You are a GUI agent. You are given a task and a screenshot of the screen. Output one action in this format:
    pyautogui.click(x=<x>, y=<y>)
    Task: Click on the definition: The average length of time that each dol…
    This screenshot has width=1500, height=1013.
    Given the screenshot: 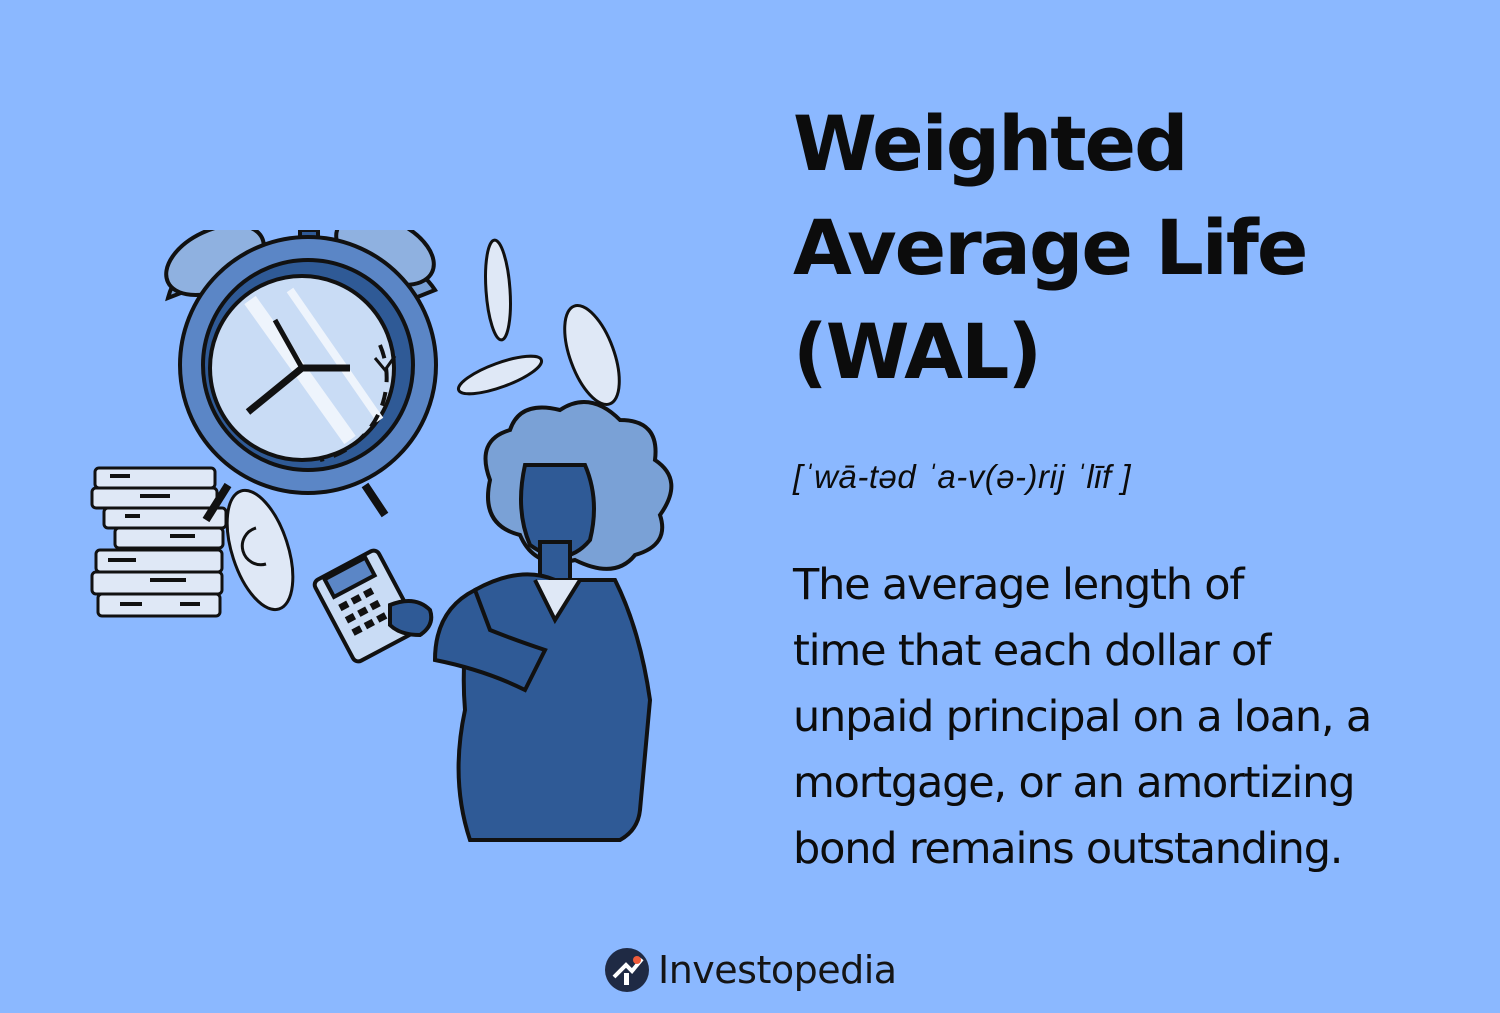 What is the action you would take?
    pyautogui.click(x=1133, y=717)
    